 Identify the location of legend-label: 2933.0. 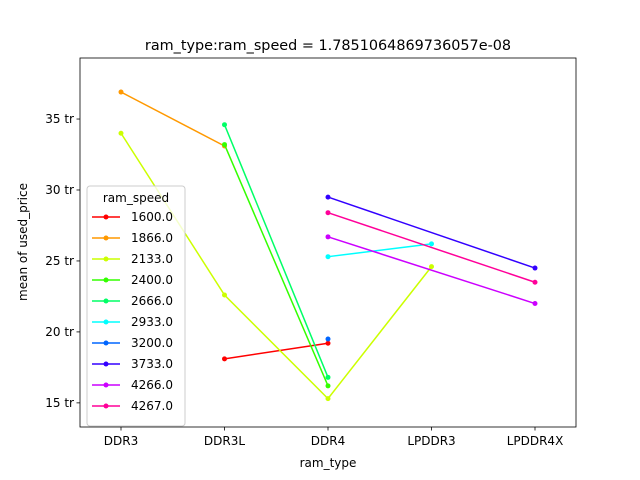
(152, 322).